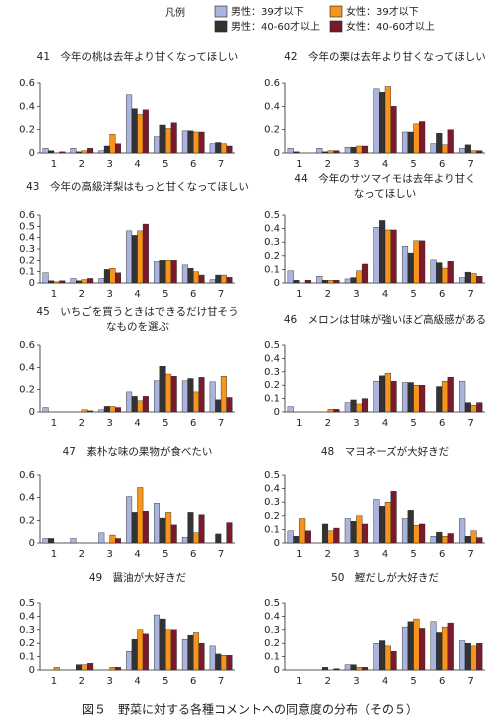 This screenshot has height=725, width=500. What do you see at coordinates (336, 26) in the screenshot?
I see `legend-swatch` at bounding box center [336, 26].